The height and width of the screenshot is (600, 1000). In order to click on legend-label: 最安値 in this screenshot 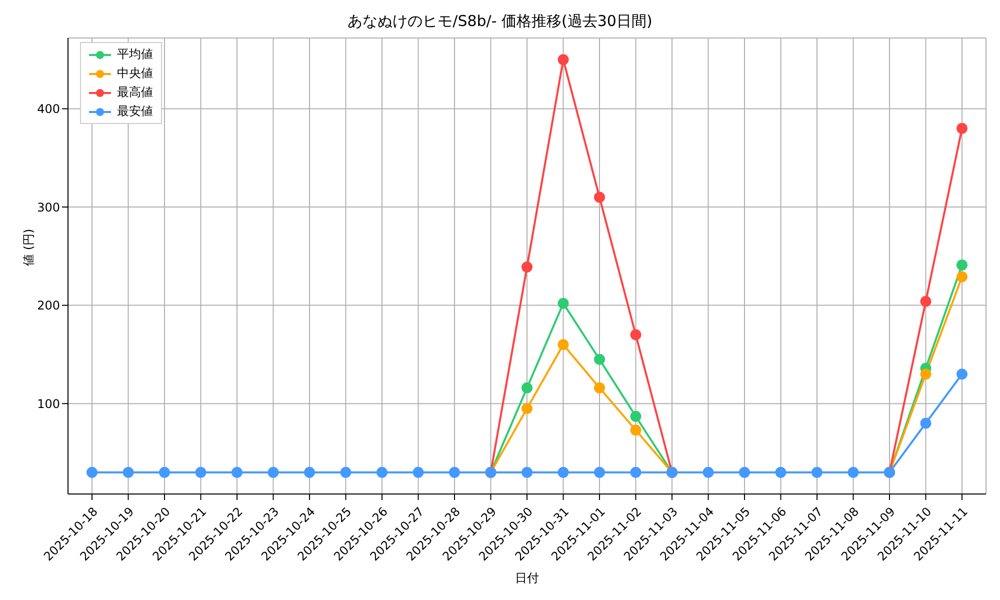, I will do `click(135, 111)`.